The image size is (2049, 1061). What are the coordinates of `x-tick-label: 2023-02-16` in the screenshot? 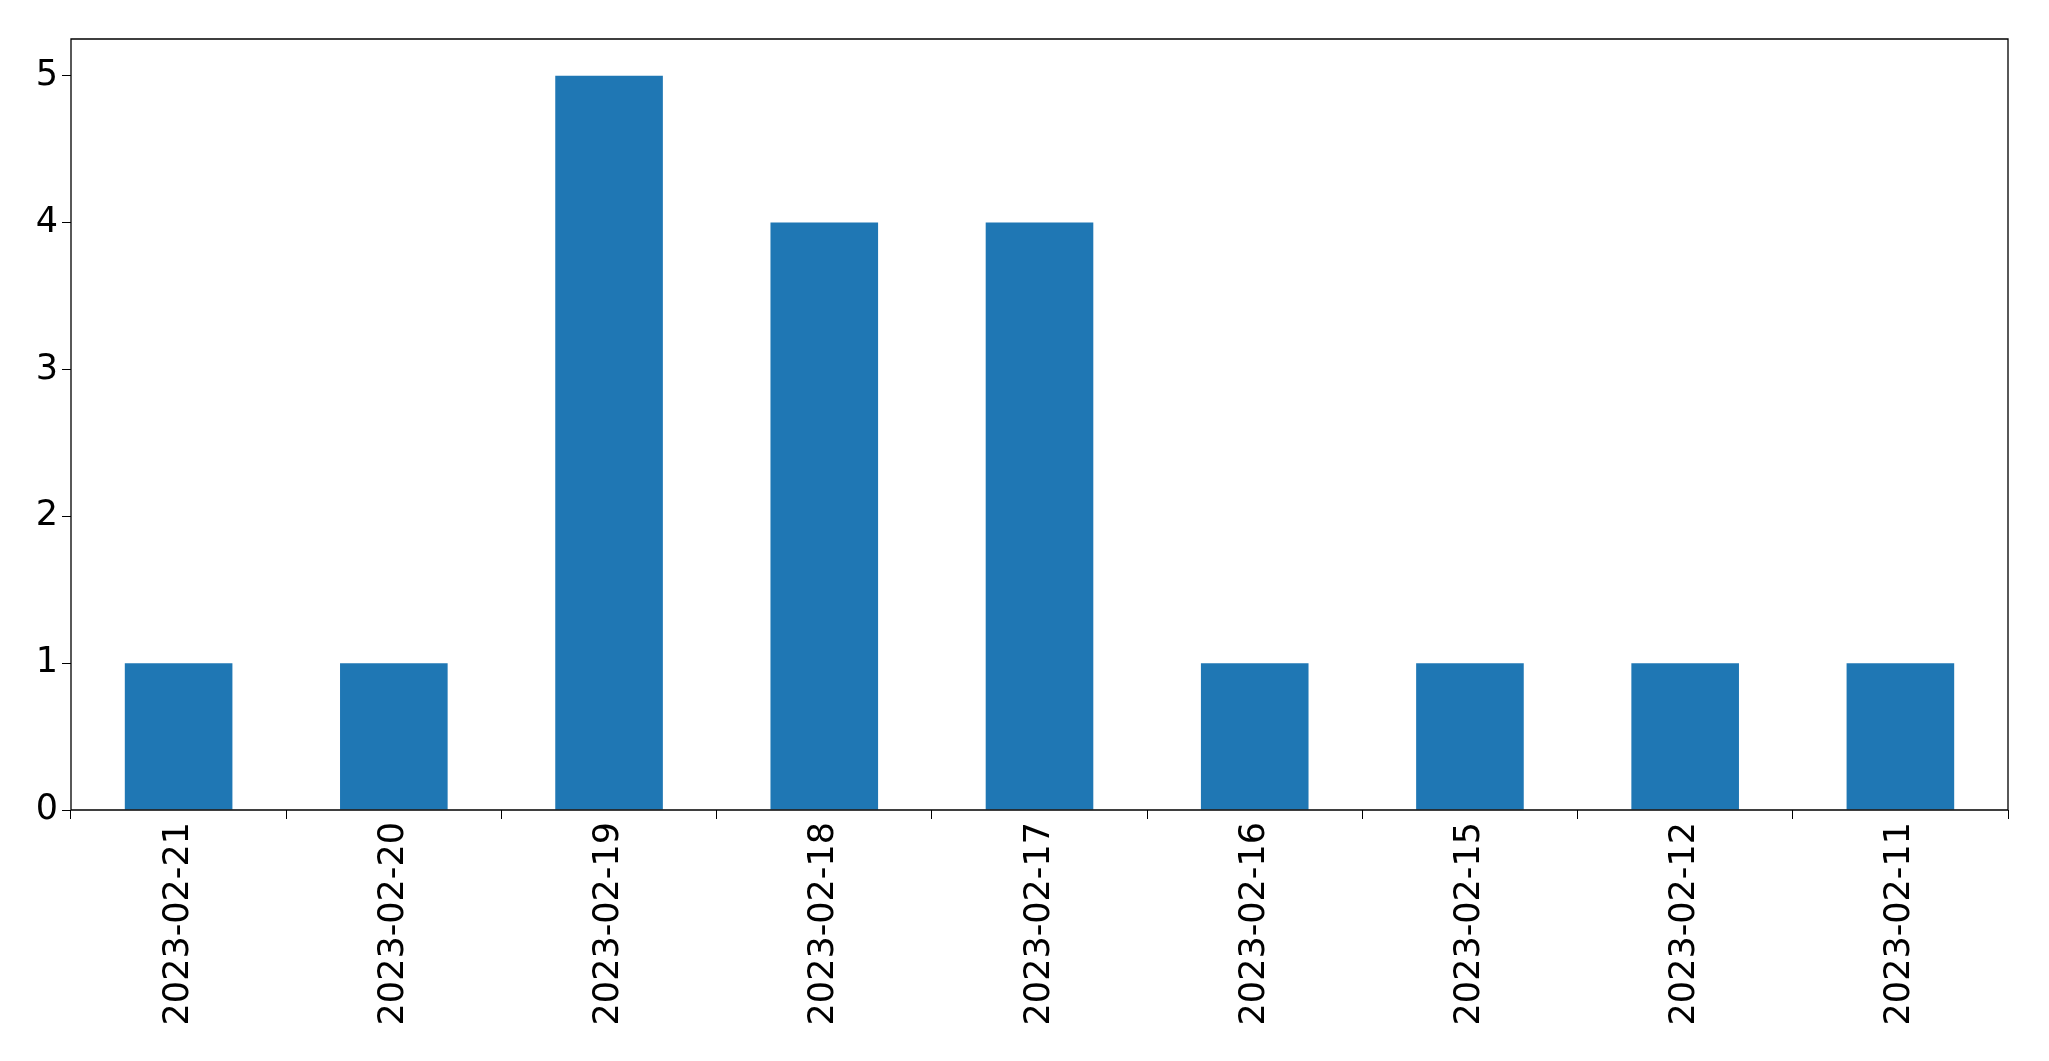 It's located at (1251, 924).